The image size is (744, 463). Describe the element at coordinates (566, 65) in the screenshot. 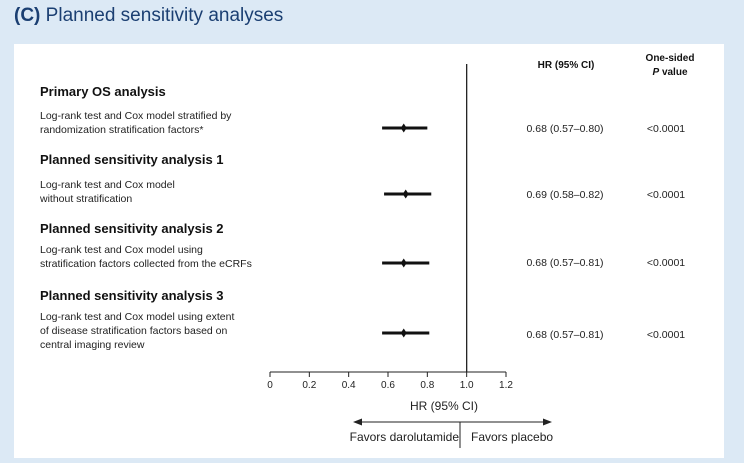

I see `hr-column-header: HR (95% CI)` at that location.